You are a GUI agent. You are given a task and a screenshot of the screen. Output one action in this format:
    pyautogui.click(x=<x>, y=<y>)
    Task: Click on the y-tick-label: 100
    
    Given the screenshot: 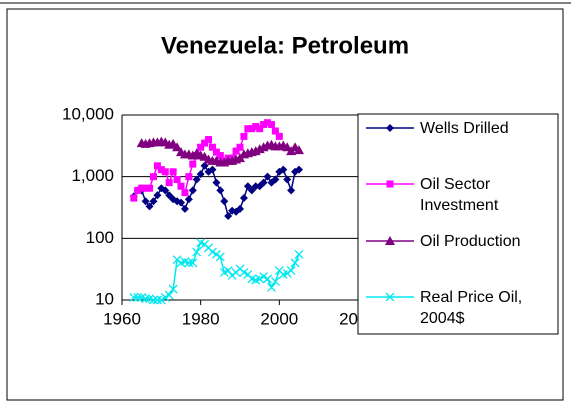 What is the action you would take?
    pyautogui.click(x=100, y=237)
    